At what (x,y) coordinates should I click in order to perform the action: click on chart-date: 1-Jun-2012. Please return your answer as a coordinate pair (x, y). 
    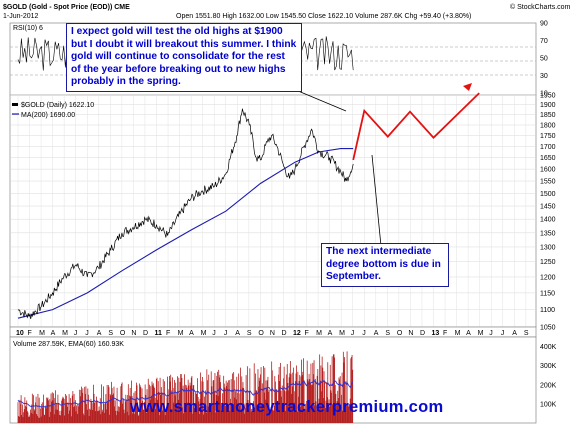
    Looking at the image, I should click on (21, 16).